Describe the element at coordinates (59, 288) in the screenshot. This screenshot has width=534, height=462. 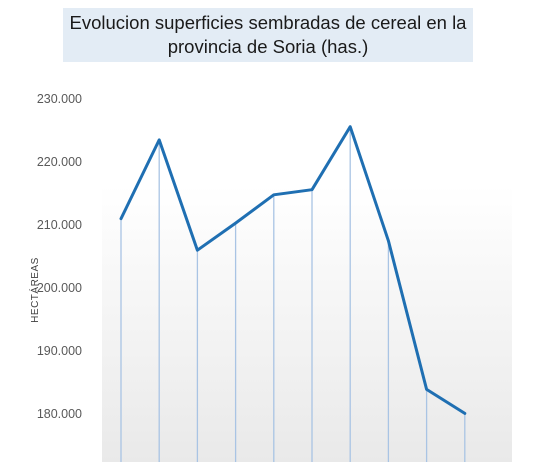
I see `y-tick-label: 200.000` at that location.